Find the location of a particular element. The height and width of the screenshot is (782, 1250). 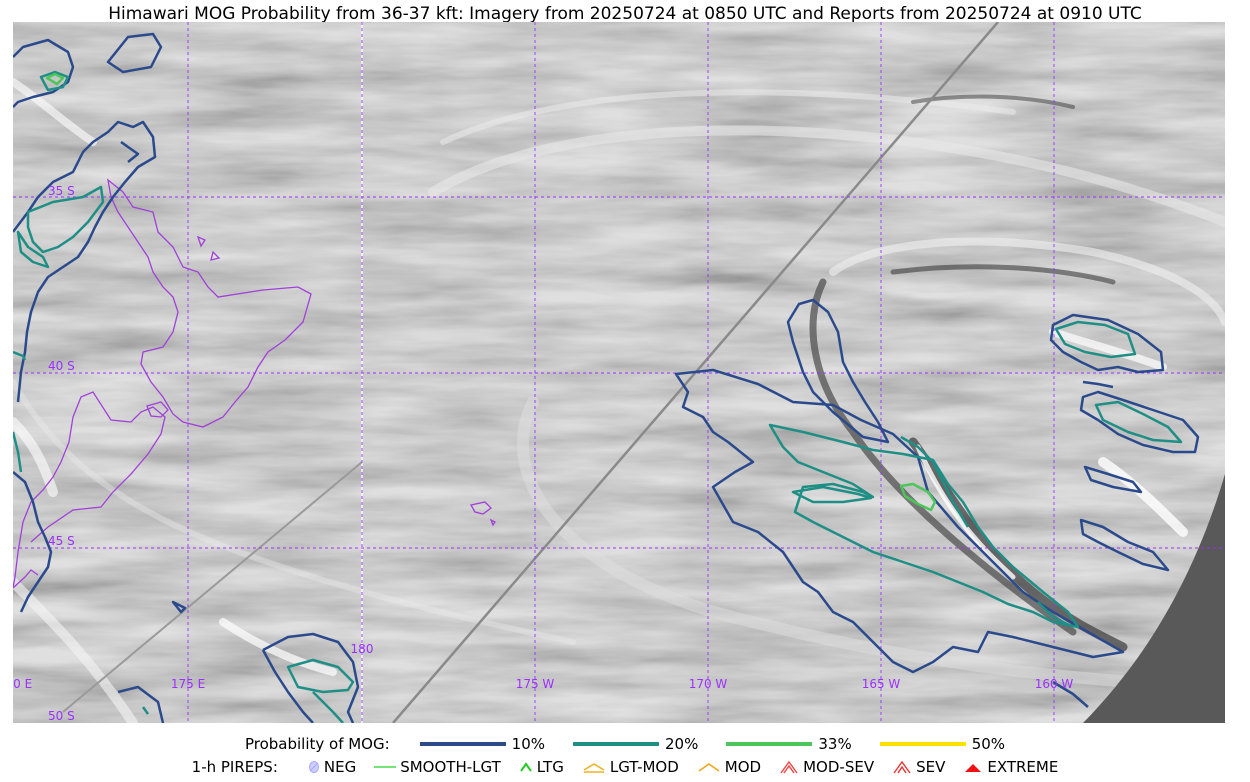

lon-label-170w: 170 W is located at coordinates (708, 684).